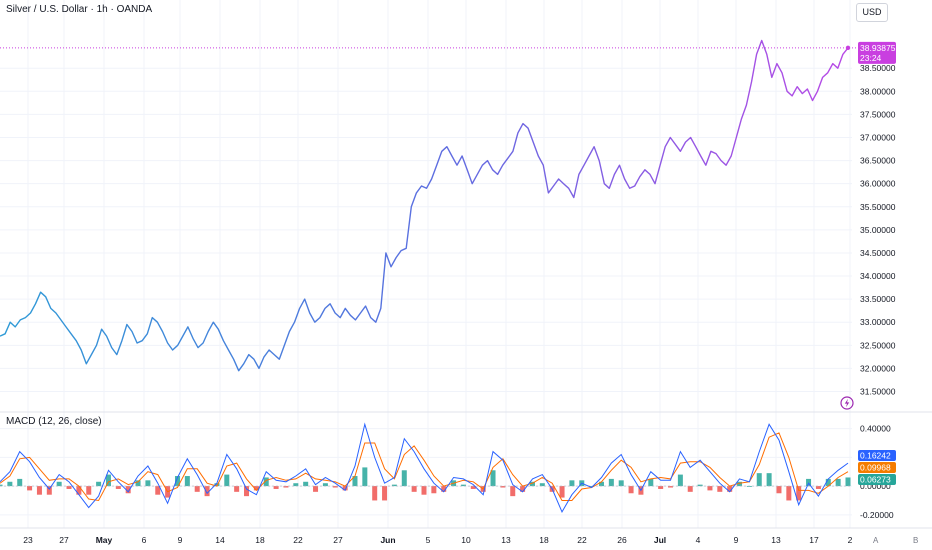 The height and width of the screenshot is (550, 932). Describe the element at coordinates (877, 52) in the screenshot. I see `current-price-badge` at that location.